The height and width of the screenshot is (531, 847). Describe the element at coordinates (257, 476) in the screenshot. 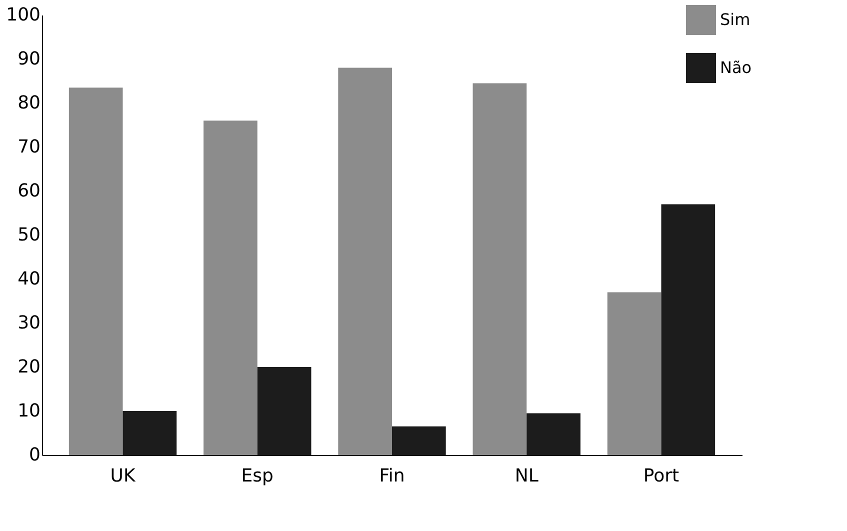

I see `x-tick-label: Esp` at that location.